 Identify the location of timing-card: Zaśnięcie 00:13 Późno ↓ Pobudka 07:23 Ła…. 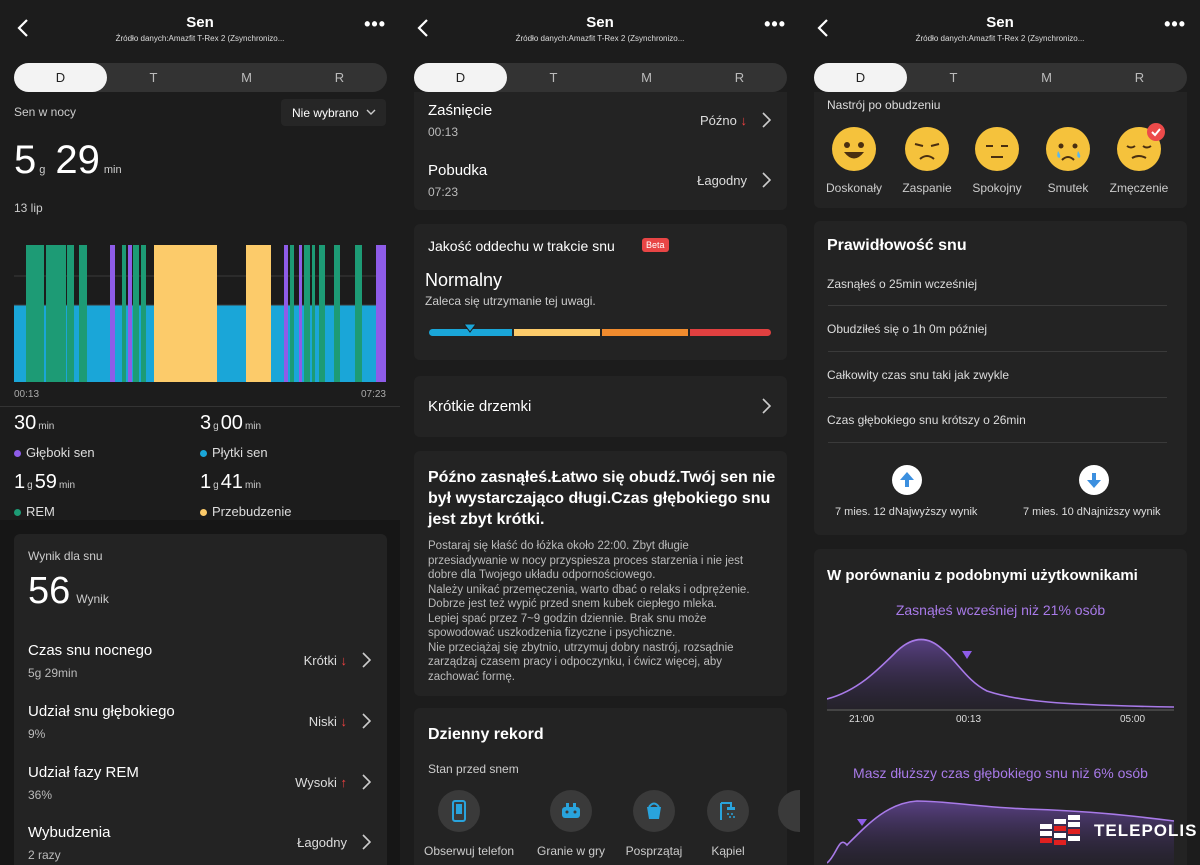
(600, 151).